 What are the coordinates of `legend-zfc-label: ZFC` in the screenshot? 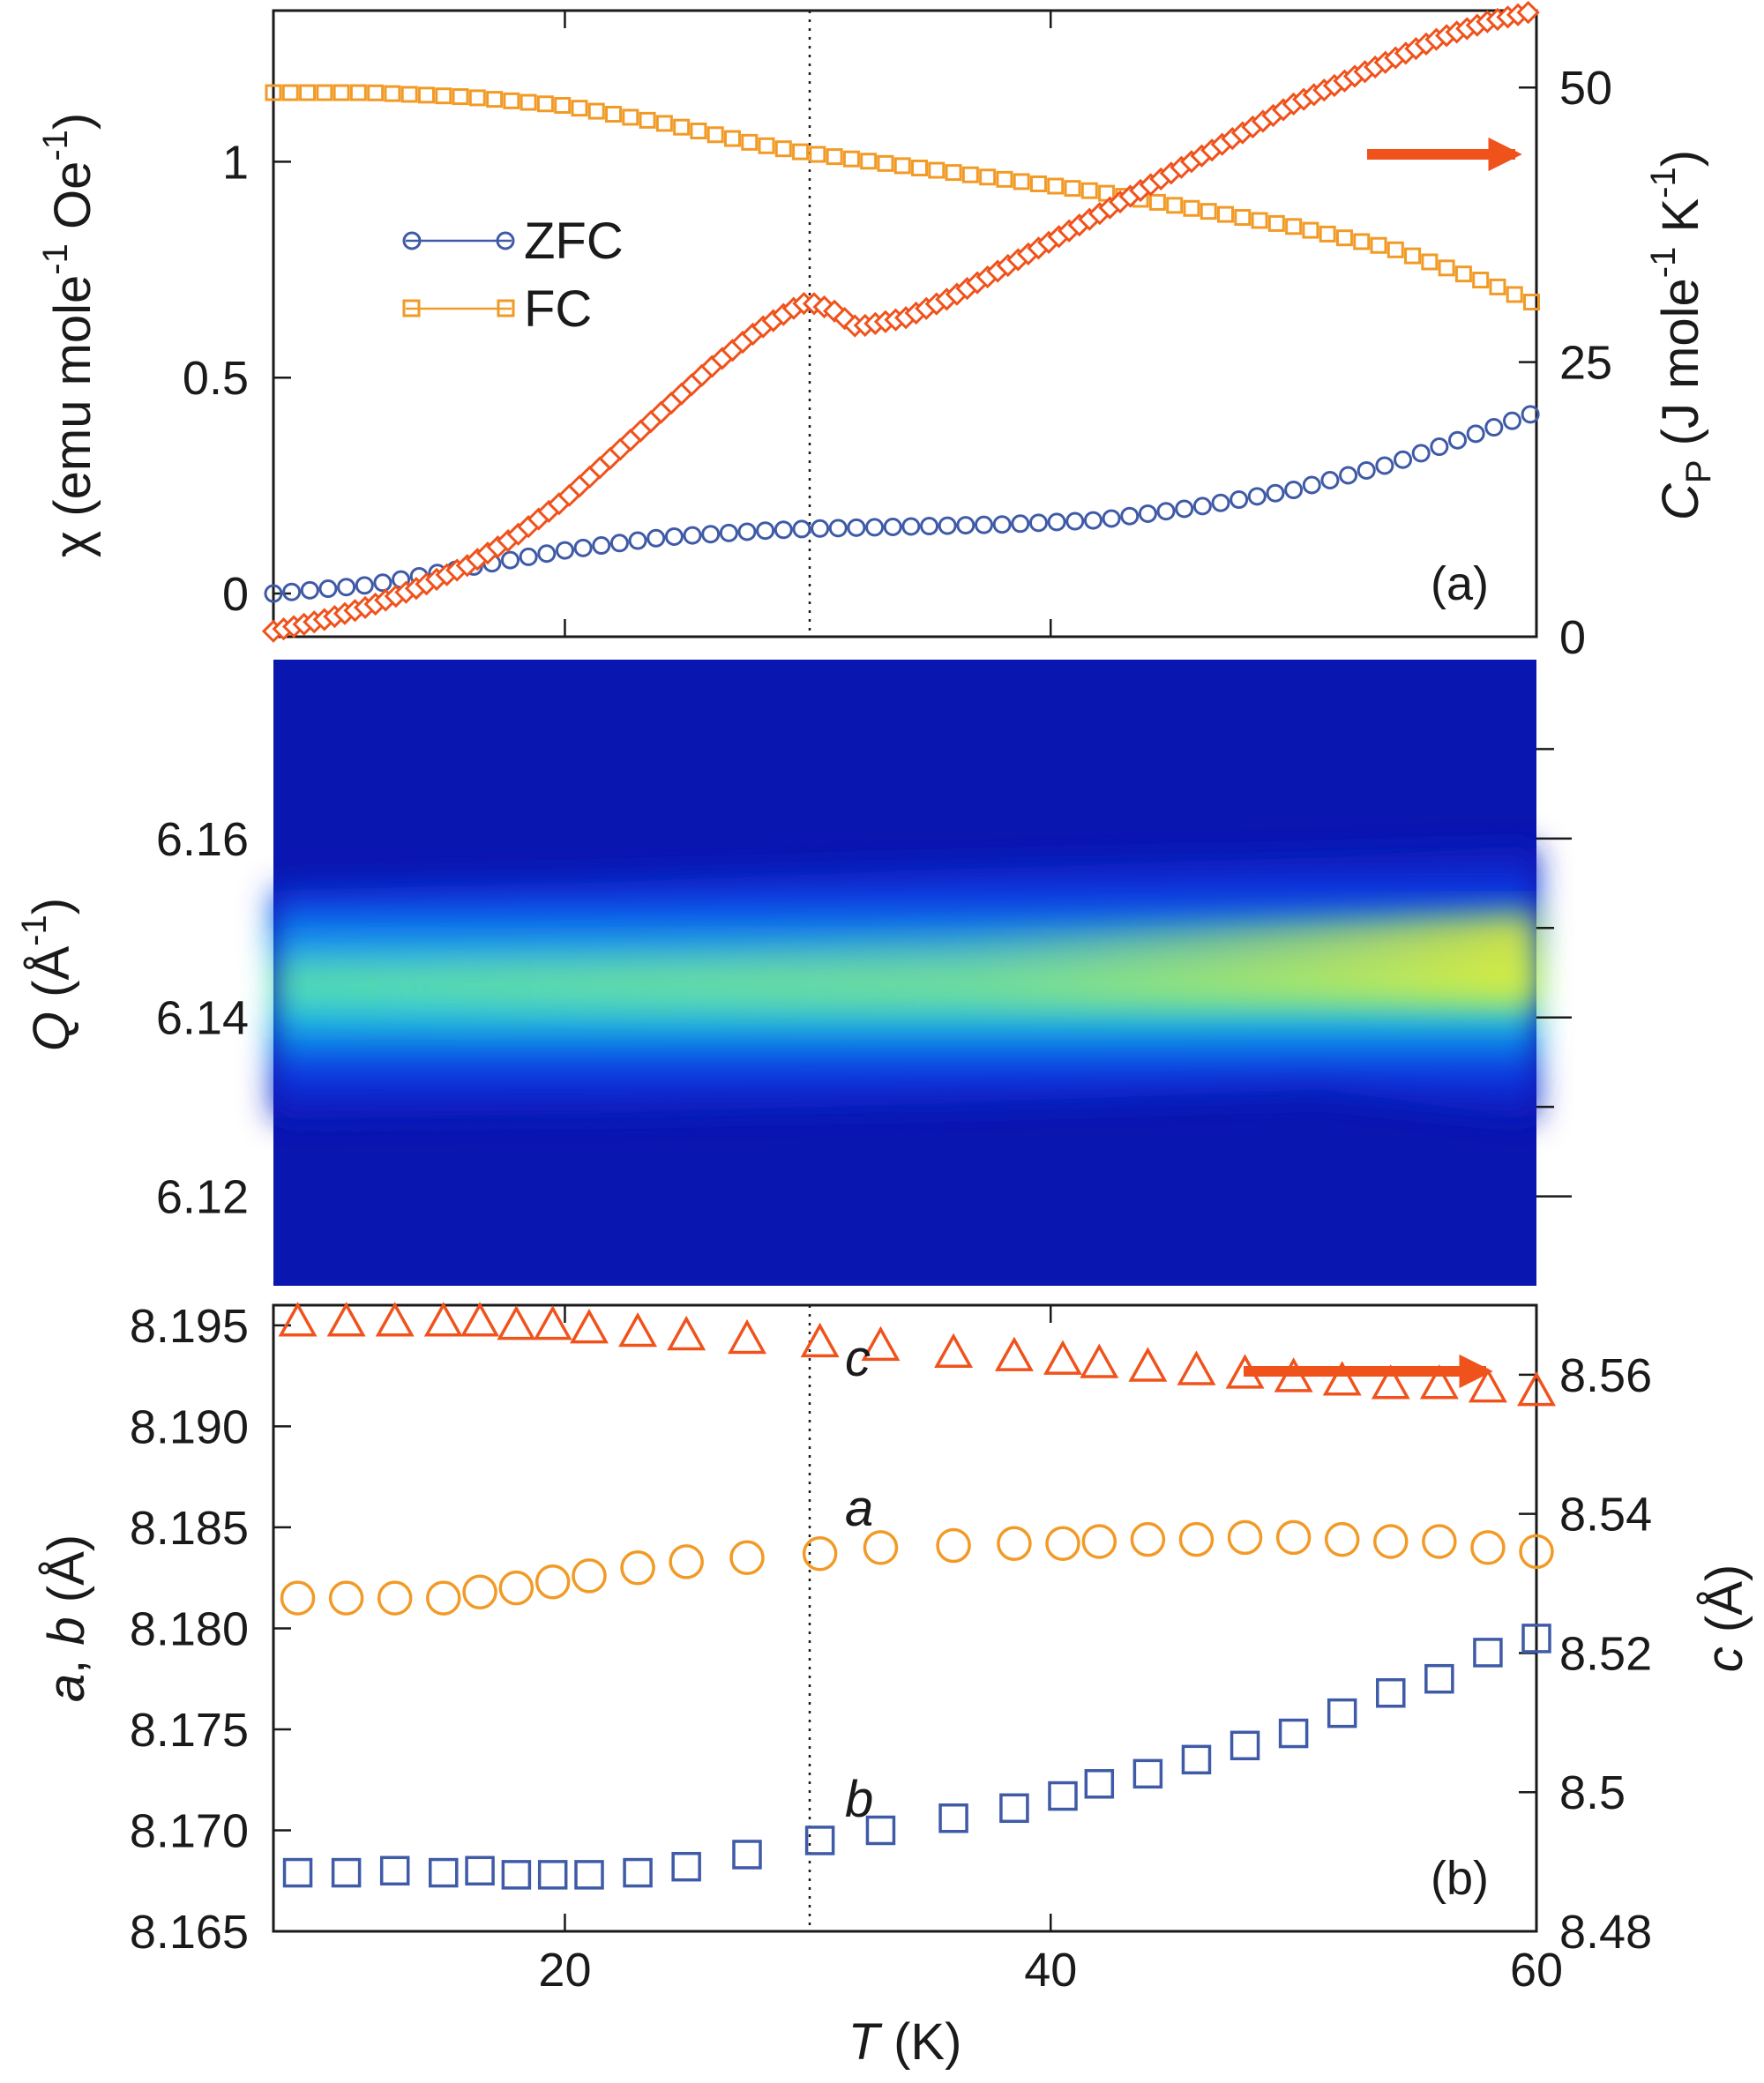 It's located at (574, 242).